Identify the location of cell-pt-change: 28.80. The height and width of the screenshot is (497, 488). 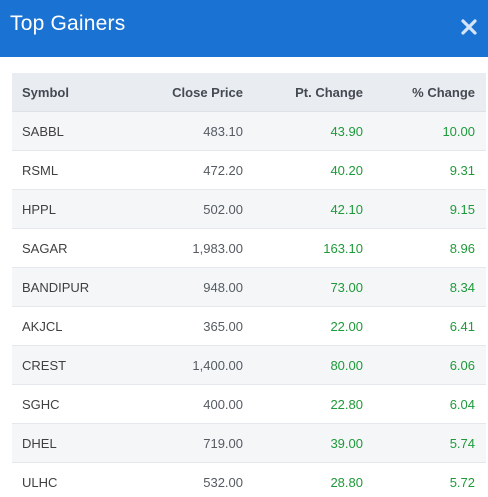
(303, 479).